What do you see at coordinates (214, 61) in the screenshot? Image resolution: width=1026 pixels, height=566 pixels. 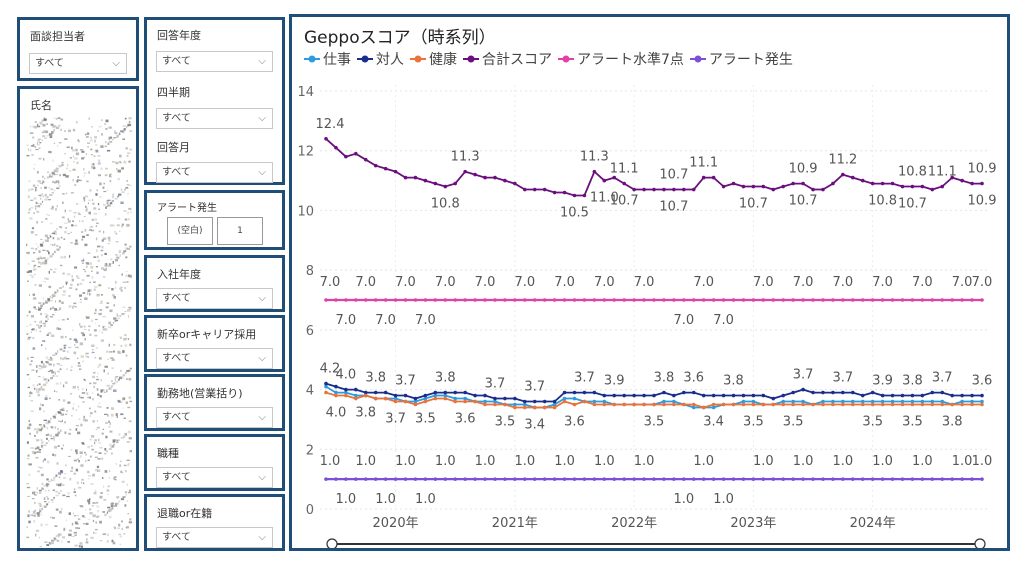 I see `fiscal-year-dropdown: すべて ⌵` at bounding box center [214, 61].